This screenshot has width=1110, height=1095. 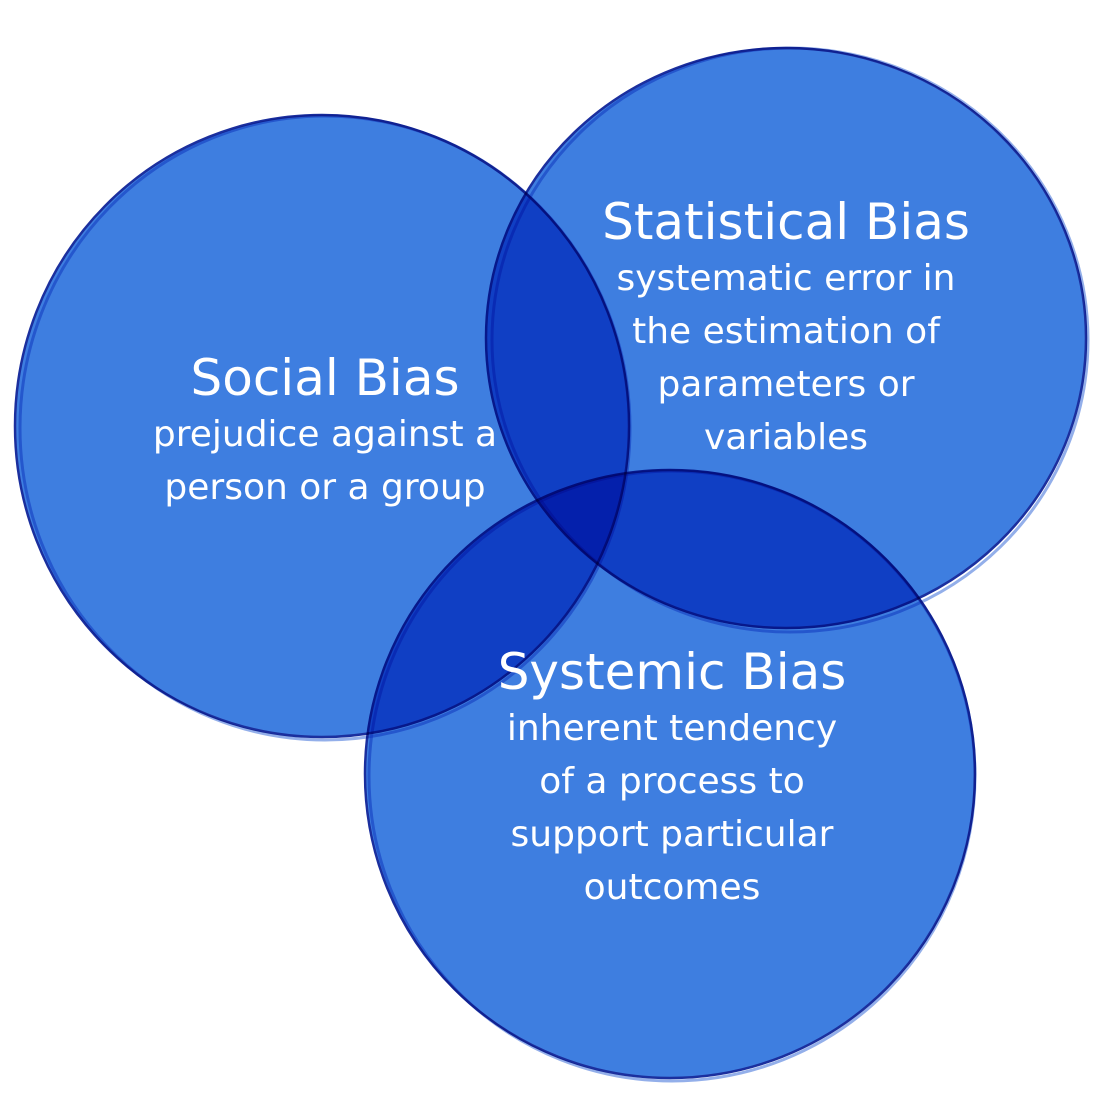 What do you see at coordinates (786, 384) in the screenshot?
I see `statistical-bias-desc-line-3: parameters or` at bounding box center [786, 384].